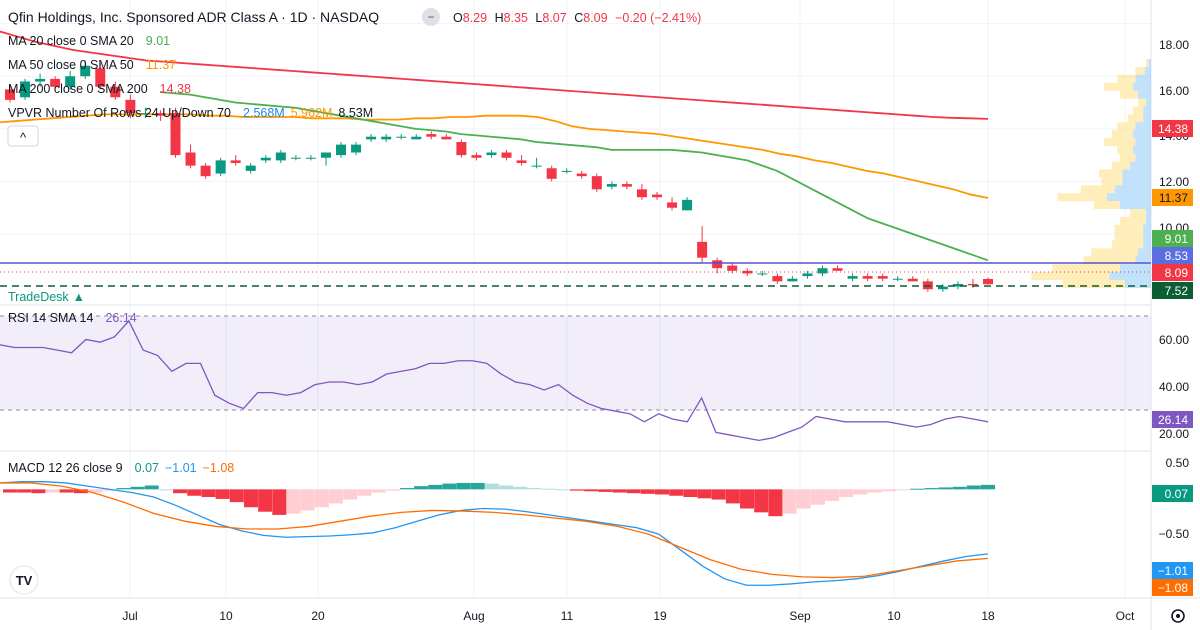 This screenshot has height=630, width=1200. I want to click on tradedesk-arrow-icon: ▲, so click(79, 297).